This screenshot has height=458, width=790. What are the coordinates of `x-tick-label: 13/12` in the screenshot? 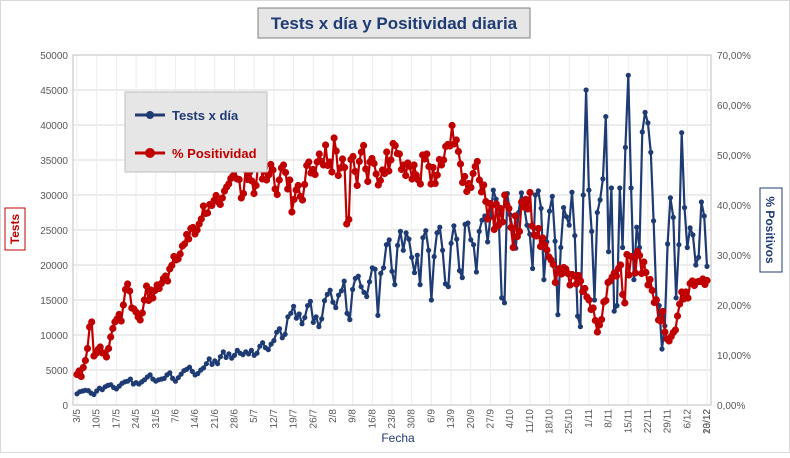 It's located at (707, 421).